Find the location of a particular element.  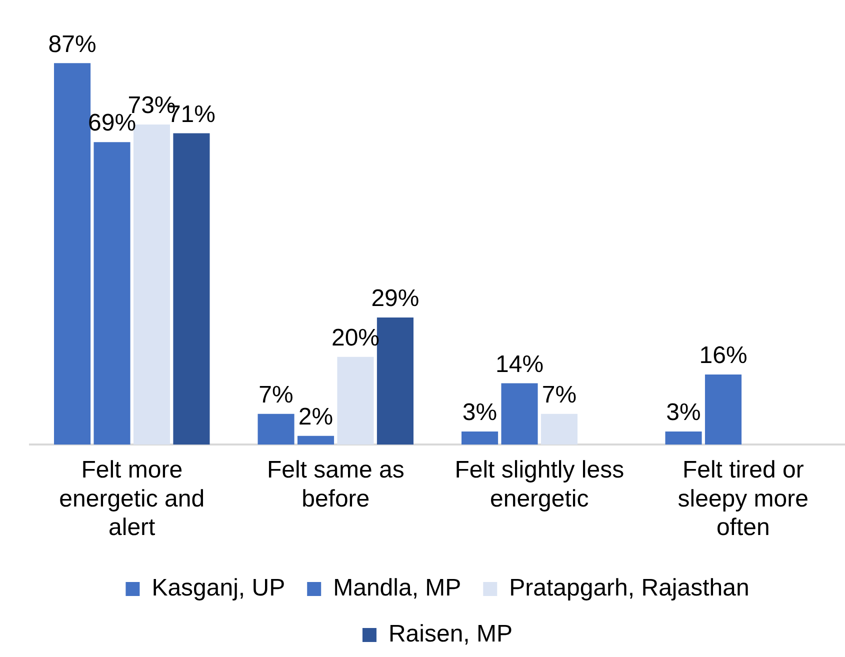

x-tick-label: Felt slightly less energetic is located at coordinates (539, 484).